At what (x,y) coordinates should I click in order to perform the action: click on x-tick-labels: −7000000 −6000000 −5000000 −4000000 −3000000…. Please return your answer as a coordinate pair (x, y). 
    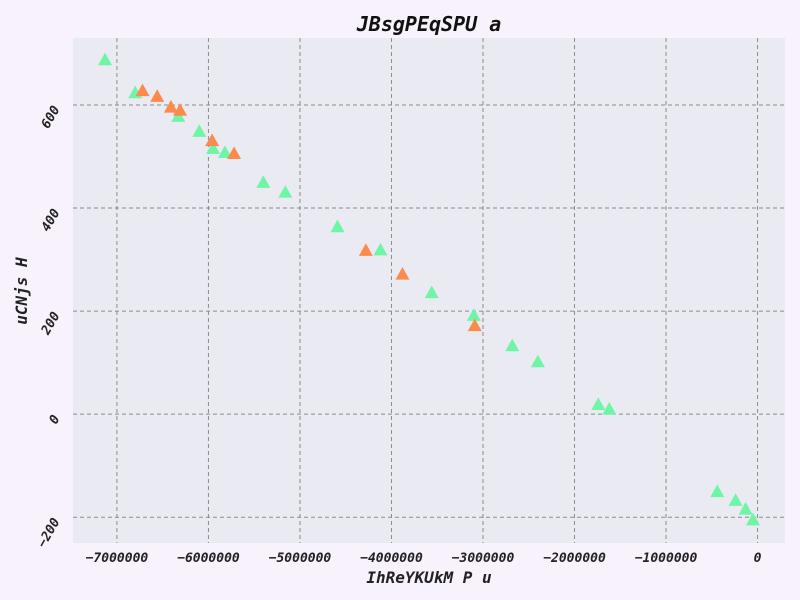
    Looking at the image, I should click on (424, 558).